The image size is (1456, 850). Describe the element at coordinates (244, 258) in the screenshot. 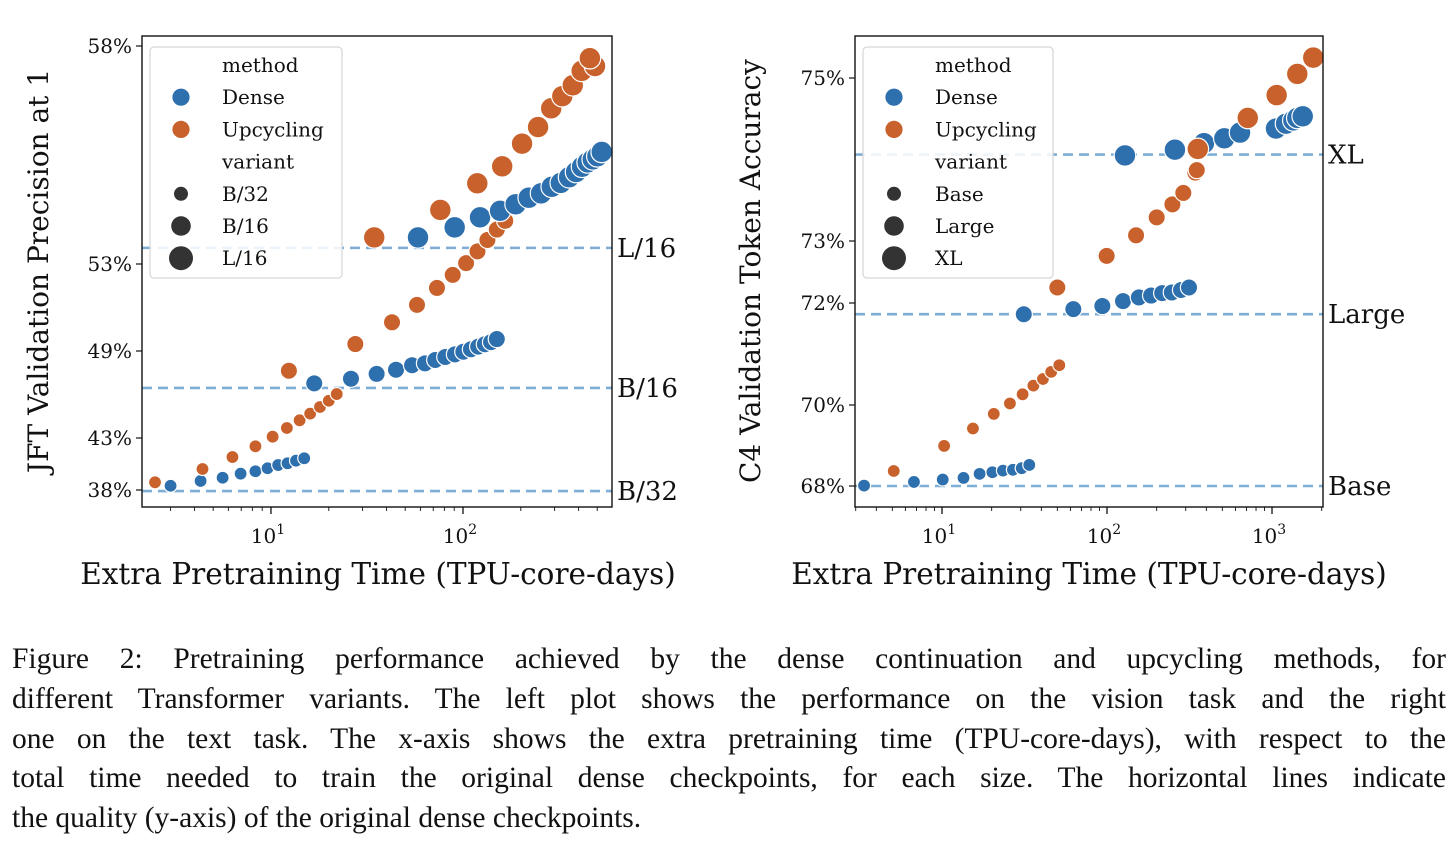

I see `legend-label: L/16` at that location.